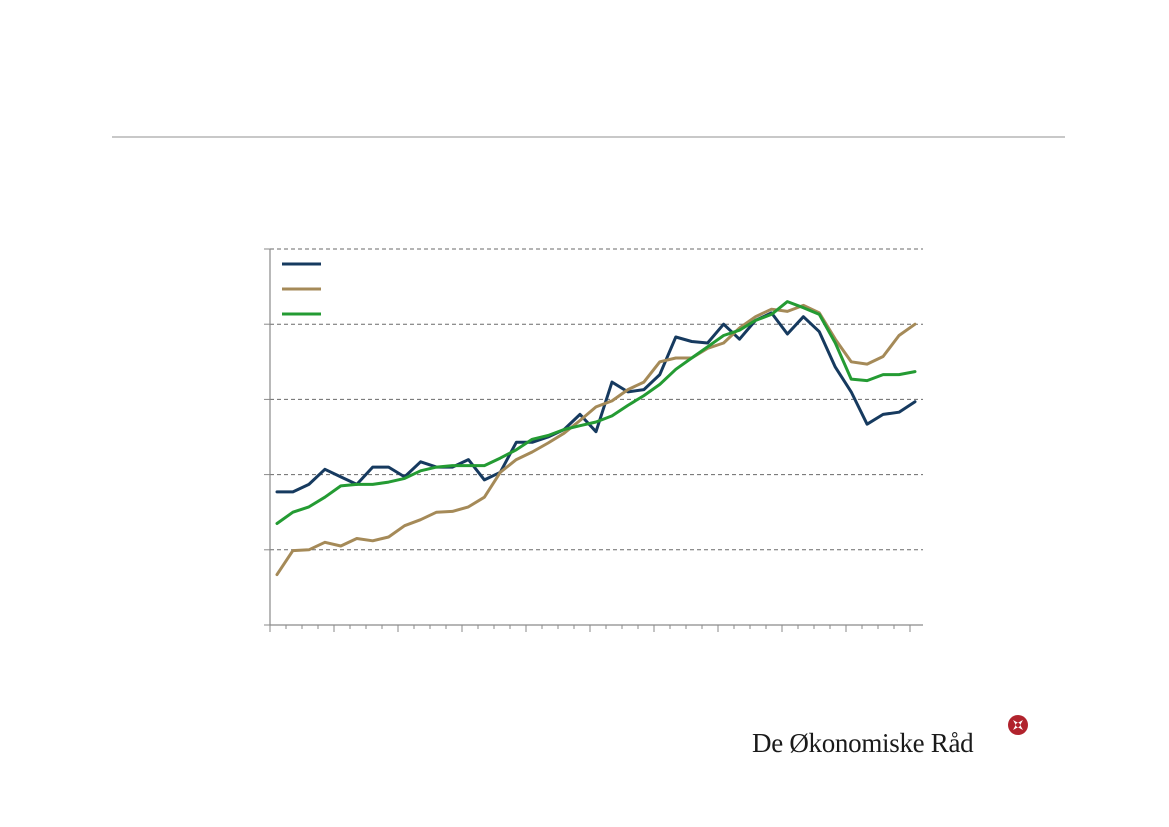 Image resolution: width=1169 pixels, height=827 pixels. I want to click on header-divider, so click(588, 137).